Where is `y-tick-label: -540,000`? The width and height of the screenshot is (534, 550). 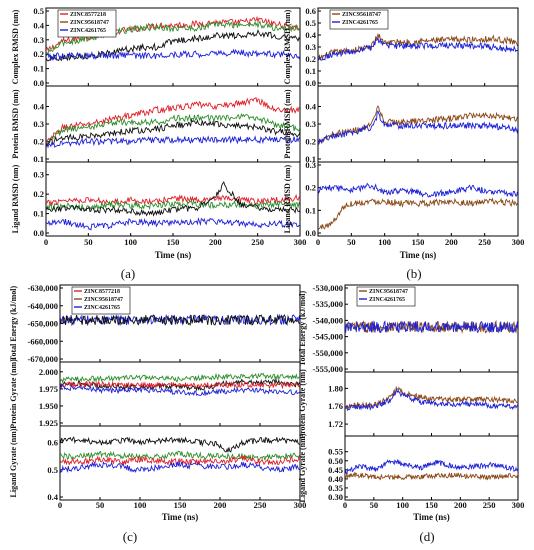 y-tick-label: -540,000 is located at coordinates (328, 320).